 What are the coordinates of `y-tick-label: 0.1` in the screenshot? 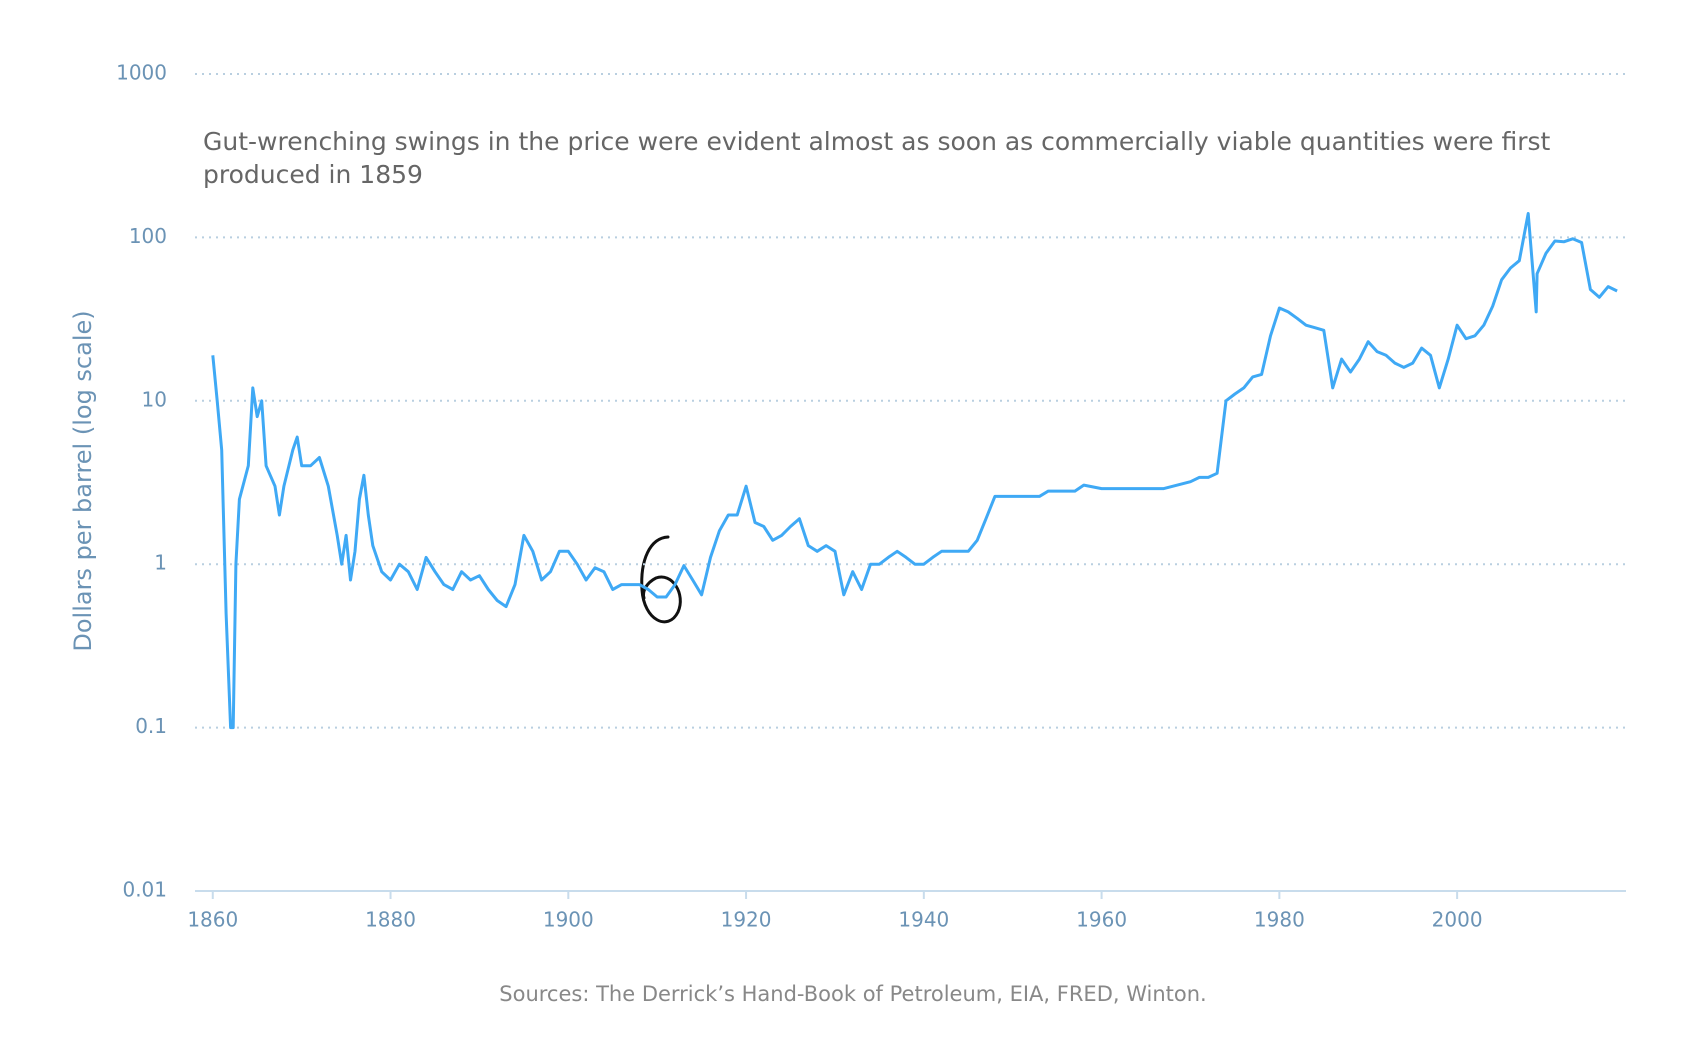 It's located at (151, 726).